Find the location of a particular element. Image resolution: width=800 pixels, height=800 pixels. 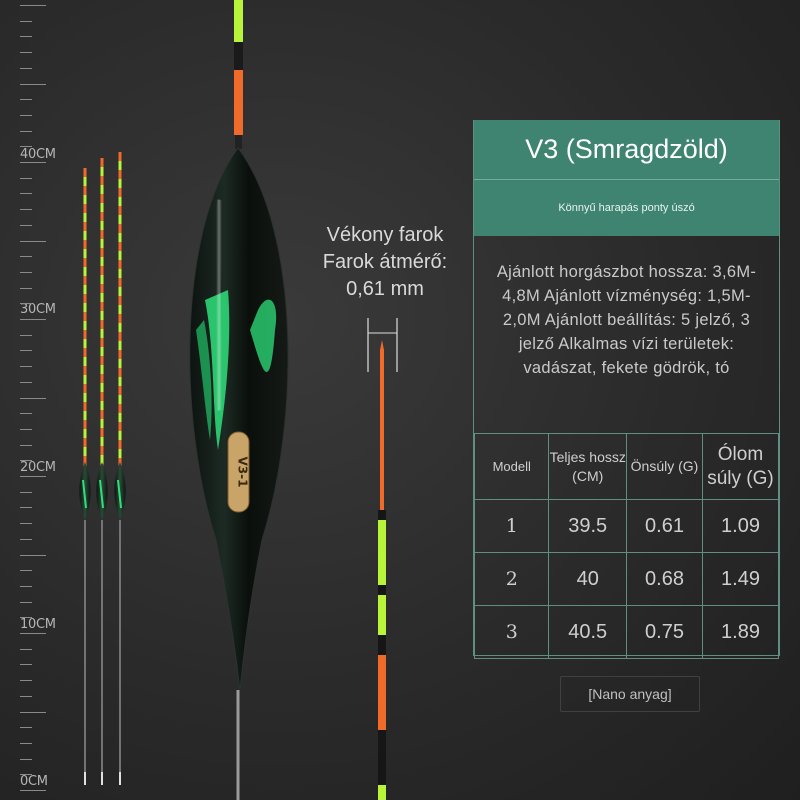

ruler-label-10cm: 10CM is located at coordinates (38, 624).